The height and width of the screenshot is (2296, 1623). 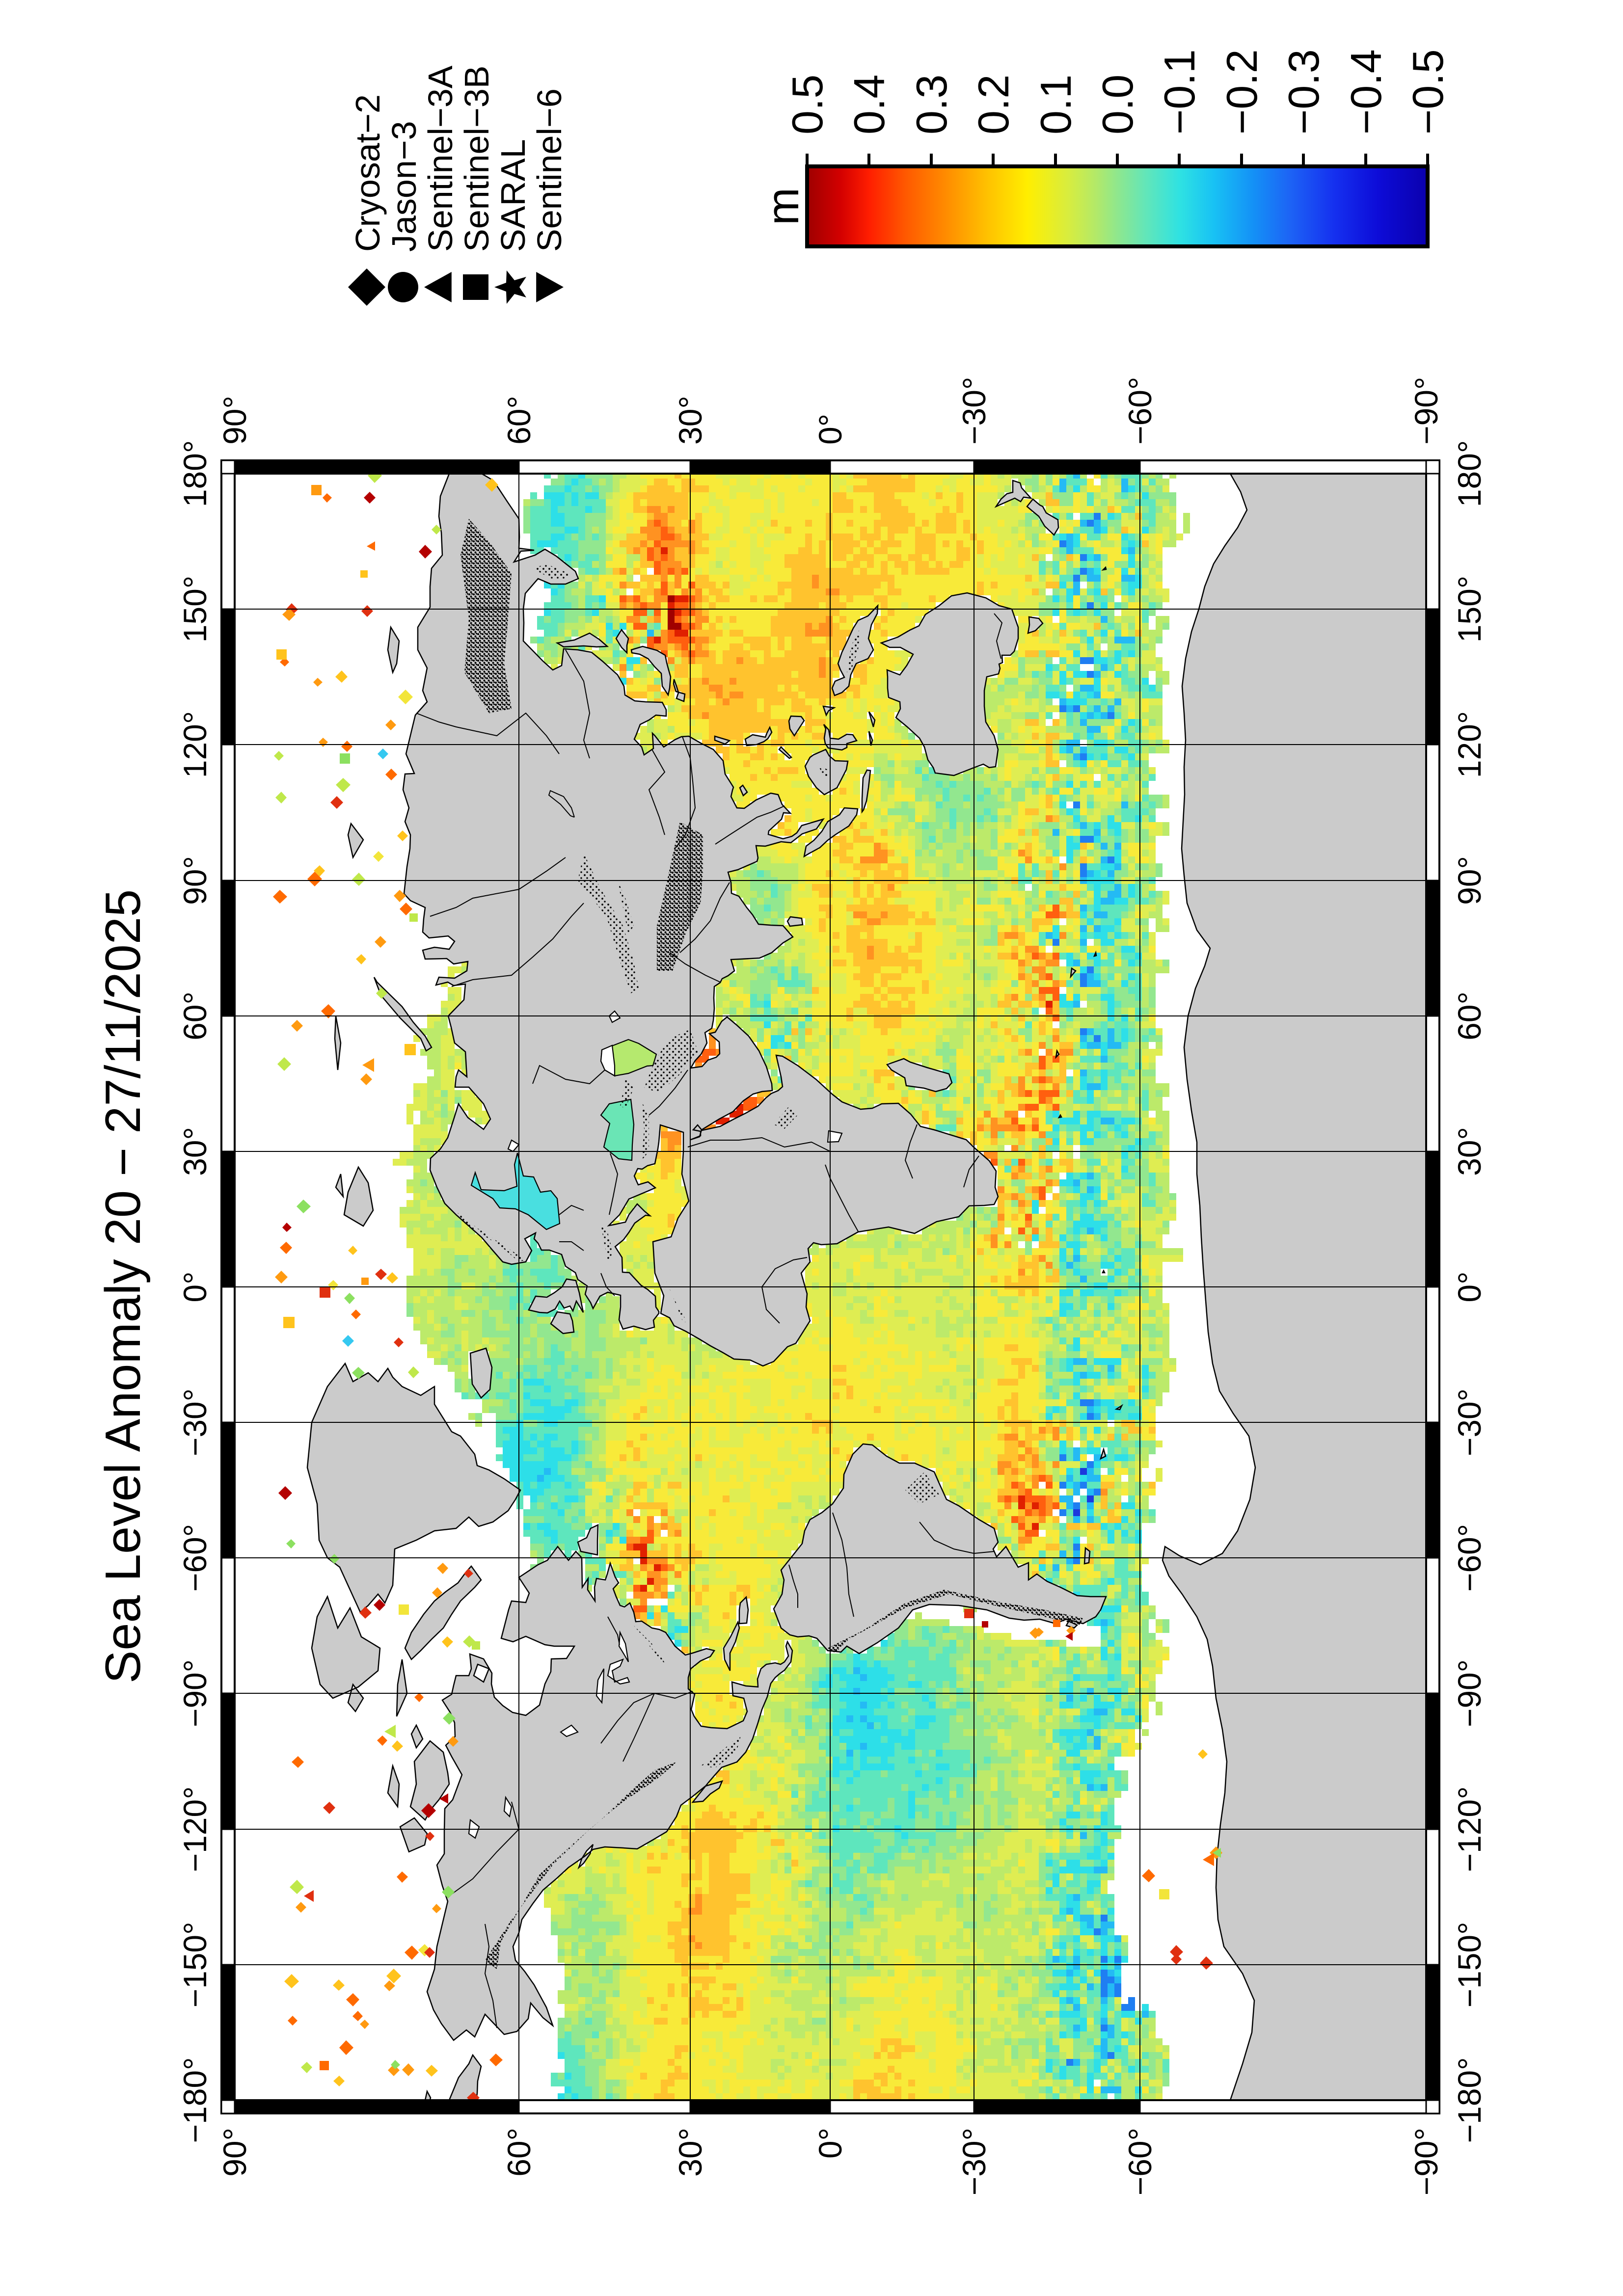 What do you see at coordinates (477, 159) in the screenshot?
I see `svg-text: Sentinel−3B` at bounding box center [477, 159].